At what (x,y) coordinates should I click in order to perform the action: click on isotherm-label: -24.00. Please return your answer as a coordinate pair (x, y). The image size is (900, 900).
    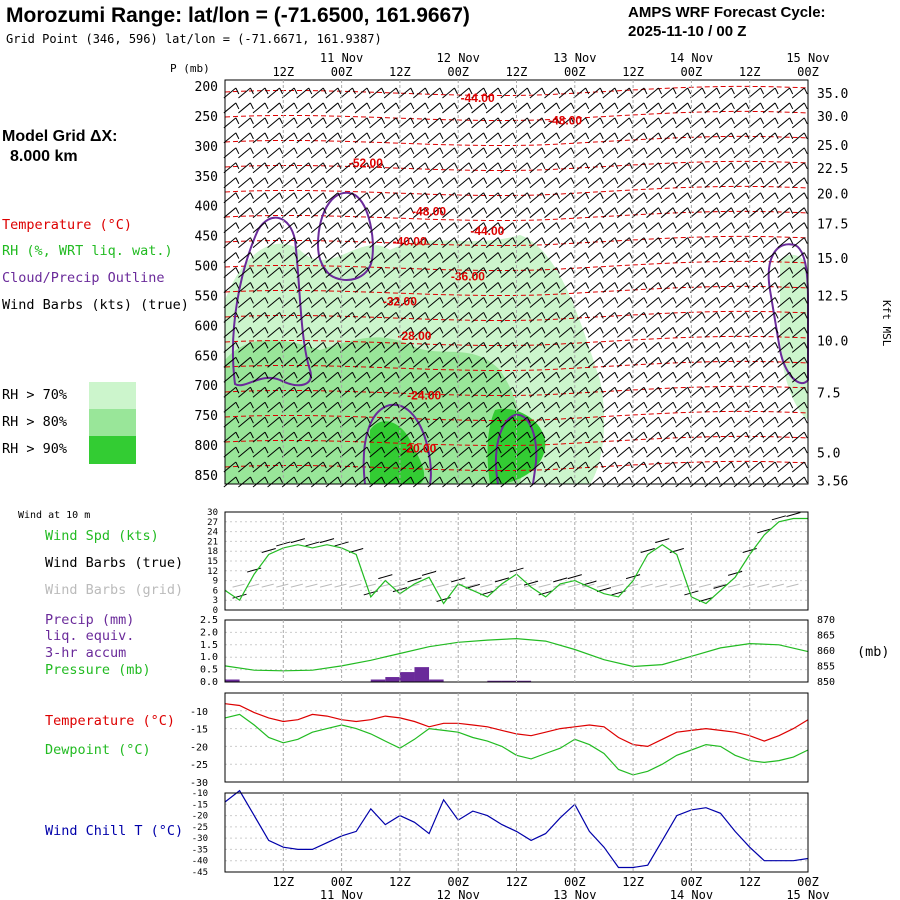
    Looking at the image, I should click on (424, 395).